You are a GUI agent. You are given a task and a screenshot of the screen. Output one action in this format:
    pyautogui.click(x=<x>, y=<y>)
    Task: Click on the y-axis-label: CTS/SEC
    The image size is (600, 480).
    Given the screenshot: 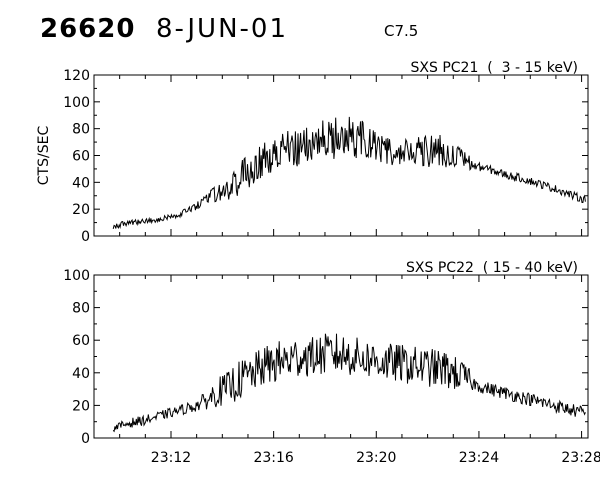 What is the action you would take?
    pyautogui.click(x=44, y=156)
    